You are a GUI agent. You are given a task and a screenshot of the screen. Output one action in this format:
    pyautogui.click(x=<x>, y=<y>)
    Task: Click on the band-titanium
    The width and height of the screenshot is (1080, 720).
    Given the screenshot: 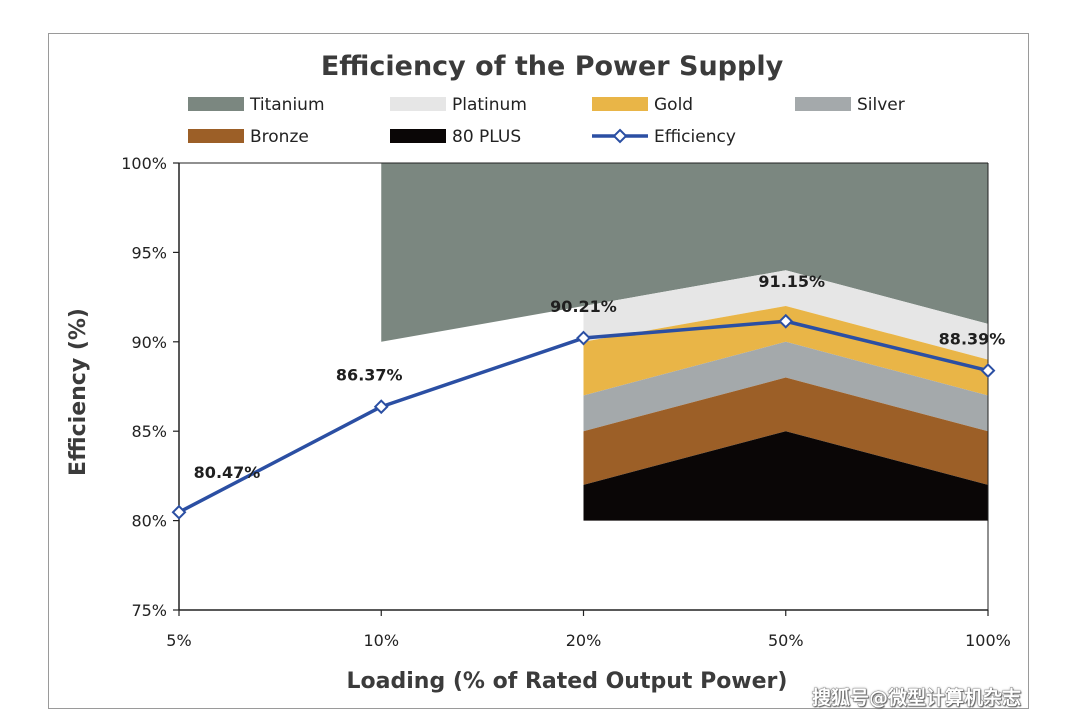 What is the action you would take?
    pyautogui.click(x=684, y=252)
    